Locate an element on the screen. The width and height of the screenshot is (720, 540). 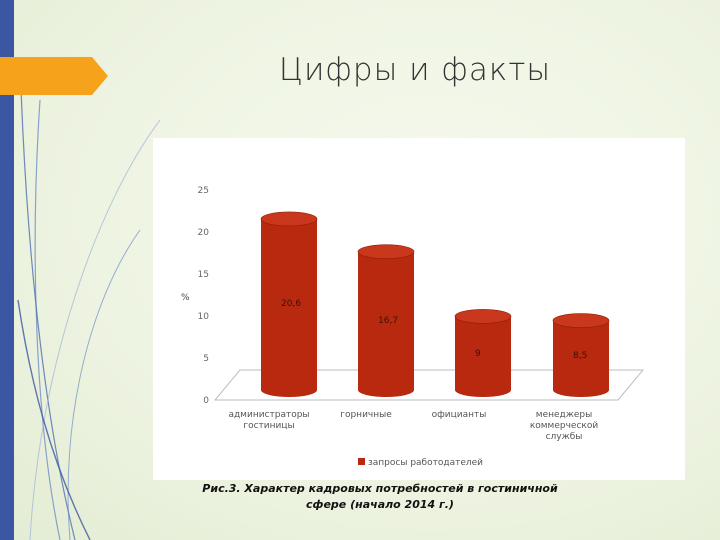
legend-swatch is located at coordinates (361, 461).